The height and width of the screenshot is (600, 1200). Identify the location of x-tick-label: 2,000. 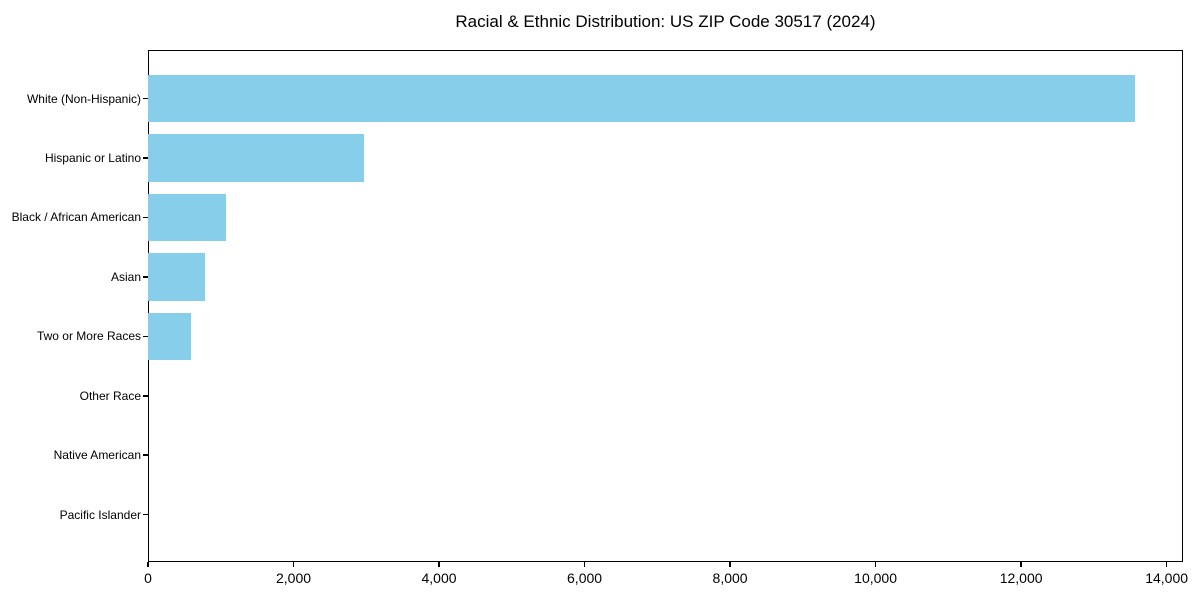
(293, 578).